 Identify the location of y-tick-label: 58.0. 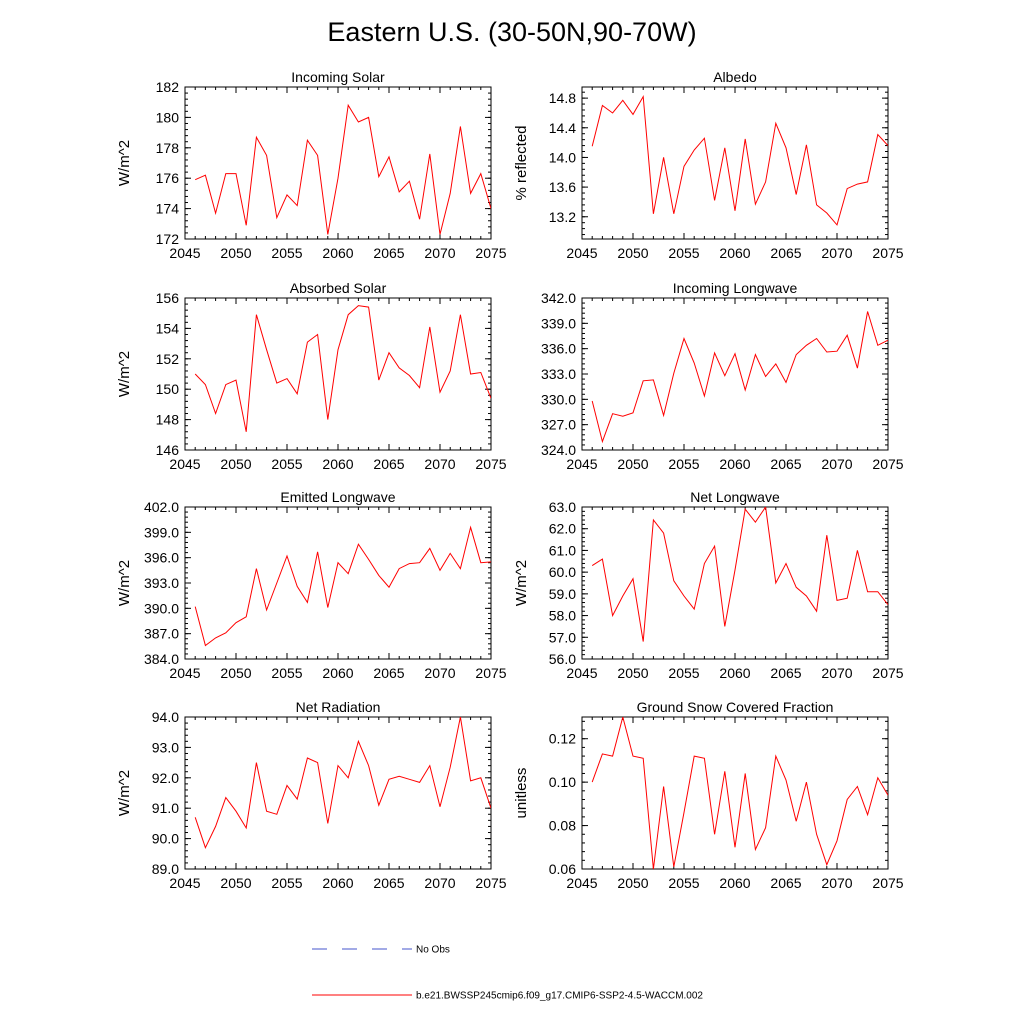
(562, 616).